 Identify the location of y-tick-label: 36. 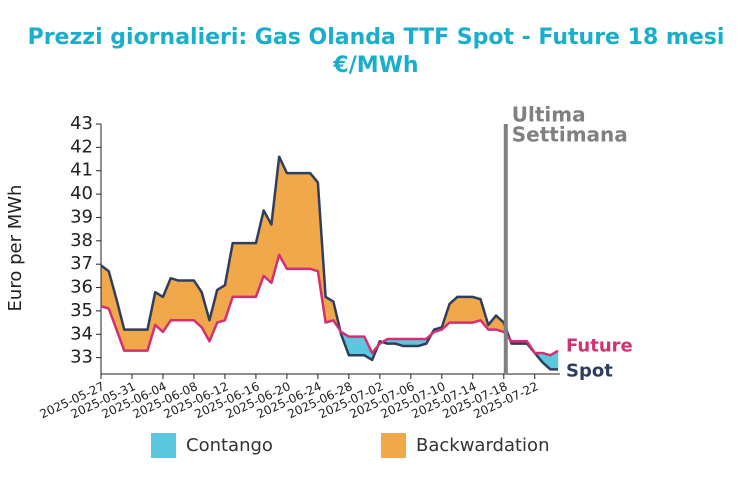
(81, 287).